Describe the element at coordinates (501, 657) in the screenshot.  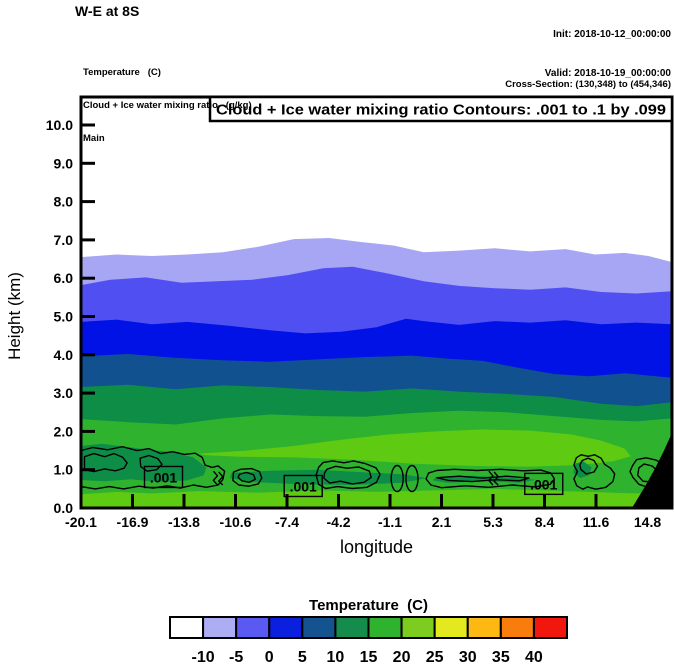
I see `colorbar-tick-label: 35` at that location.